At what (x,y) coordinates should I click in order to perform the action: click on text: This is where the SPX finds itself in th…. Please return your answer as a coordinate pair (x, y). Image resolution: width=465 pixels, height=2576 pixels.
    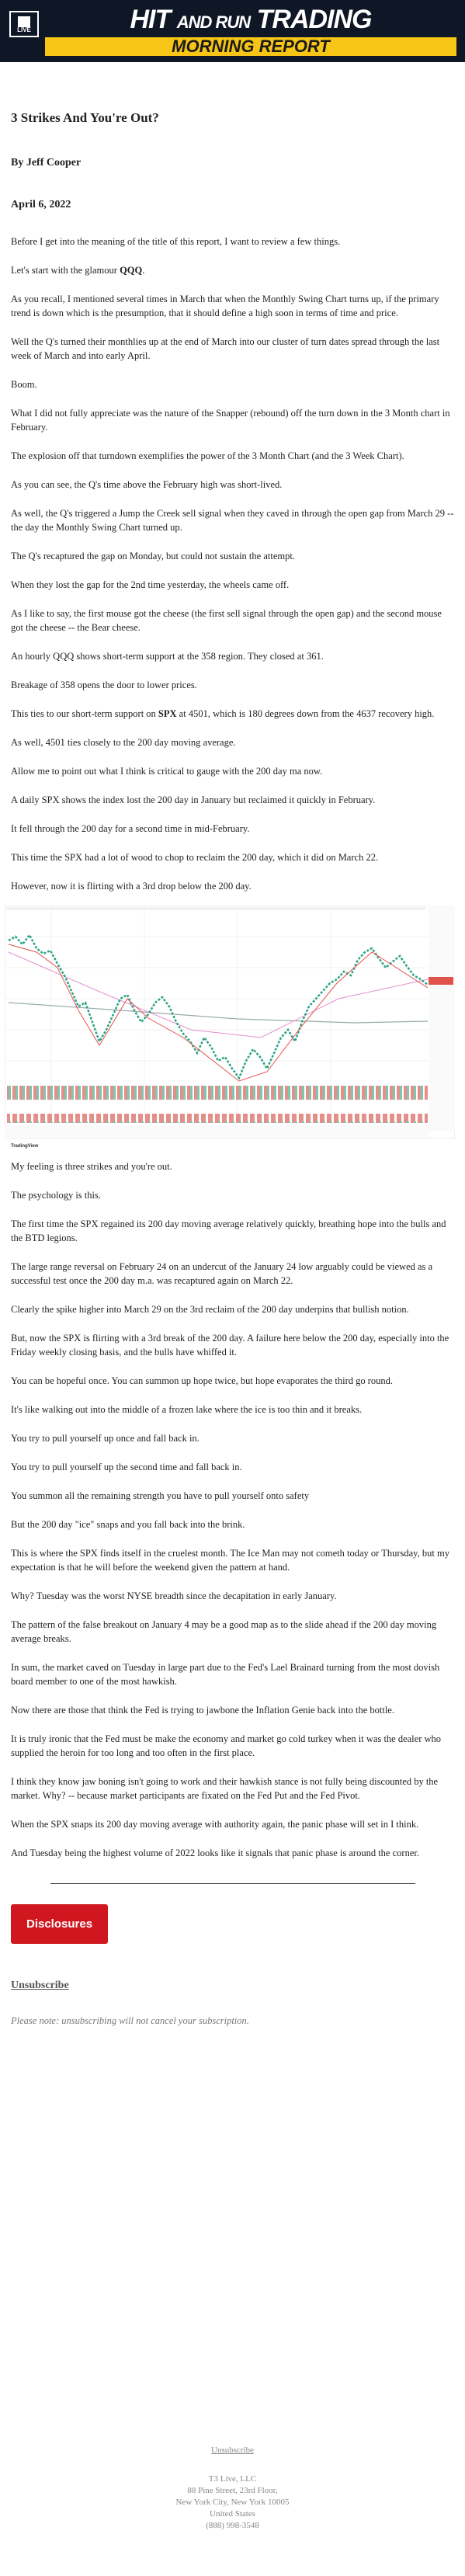
    Looking at the image, I should click on (230, 1560).